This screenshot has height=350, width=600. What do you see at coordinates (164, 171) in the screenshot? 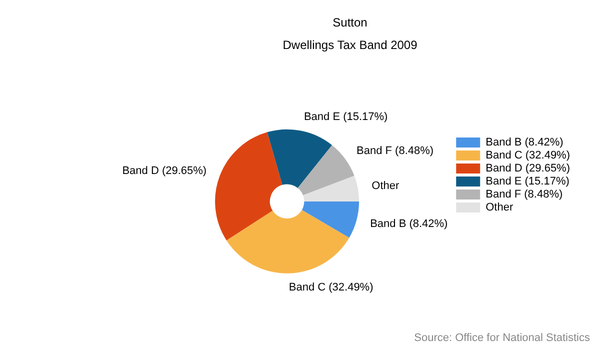
I see `slice-label: Band D (29.65%)` at bounding box center [164, 171].